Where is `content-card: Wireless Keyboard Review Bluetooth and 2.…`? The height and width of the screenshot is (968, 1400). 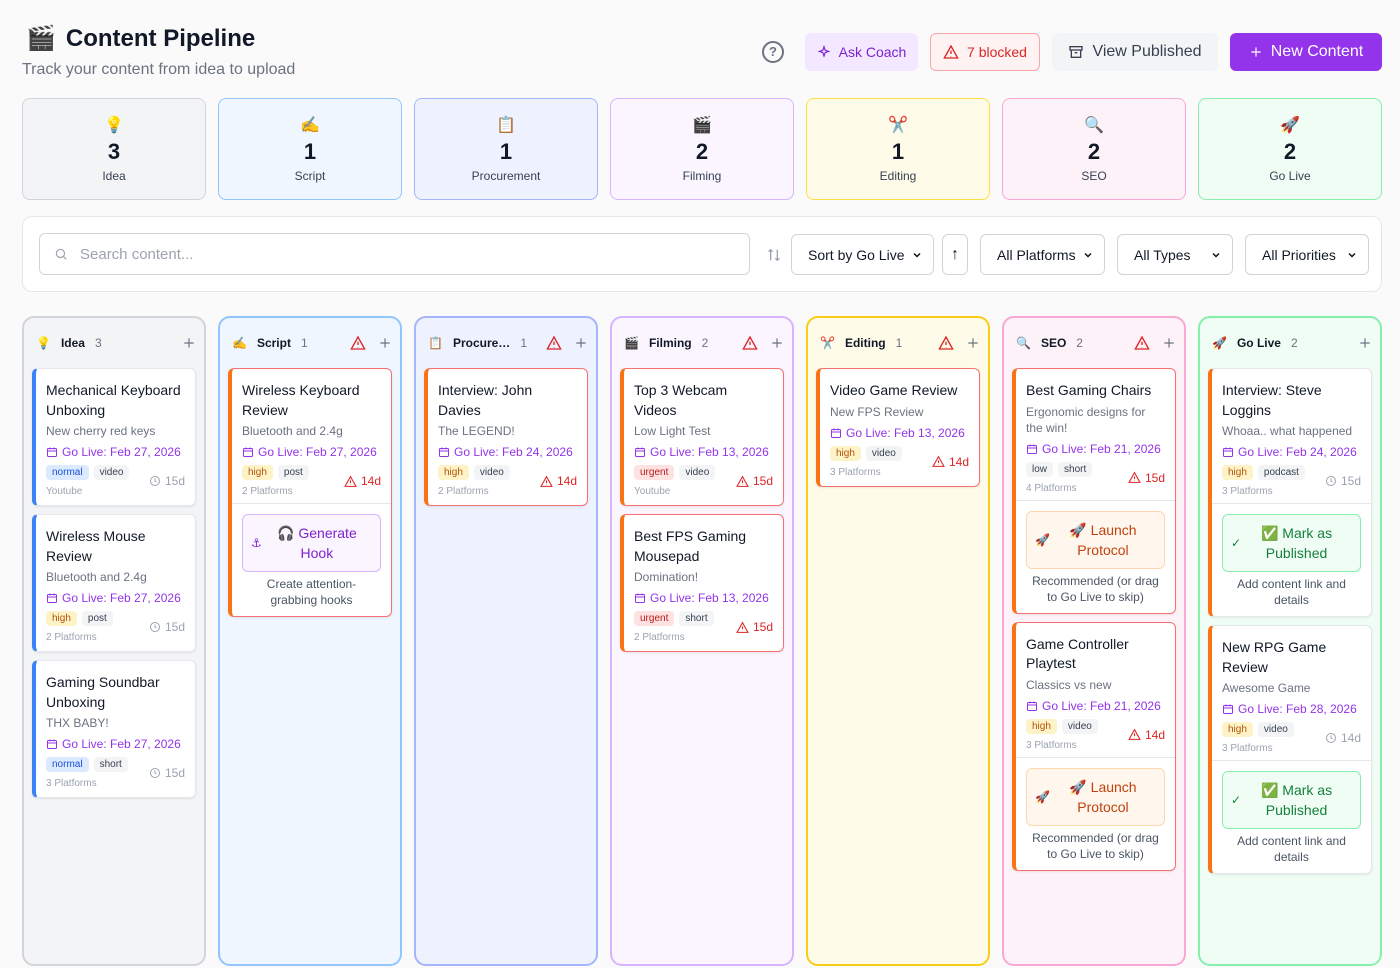
content-card: Wireless Keyboard Review Bluetooth and 2.… is located at coordinates (310, 492).